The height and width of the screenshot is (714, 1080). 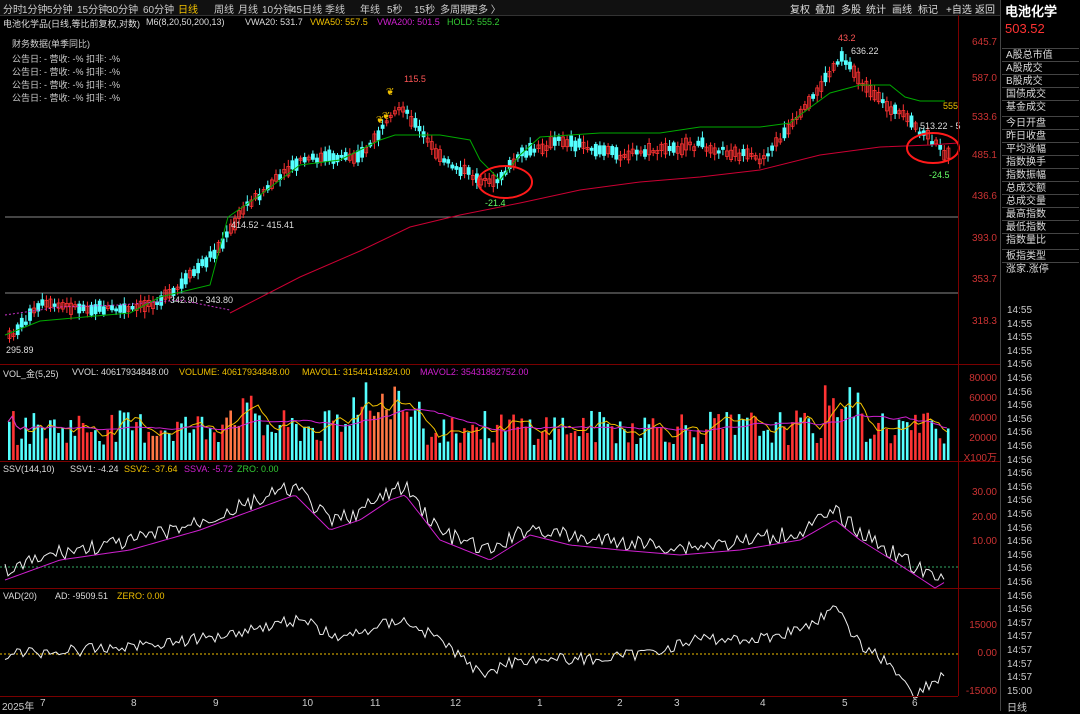 What do you see at coordinates (1040, 122) in the screenshot?
I see `sidebar-menu-item: 今日开盘` at bounding box center [1040, 122].